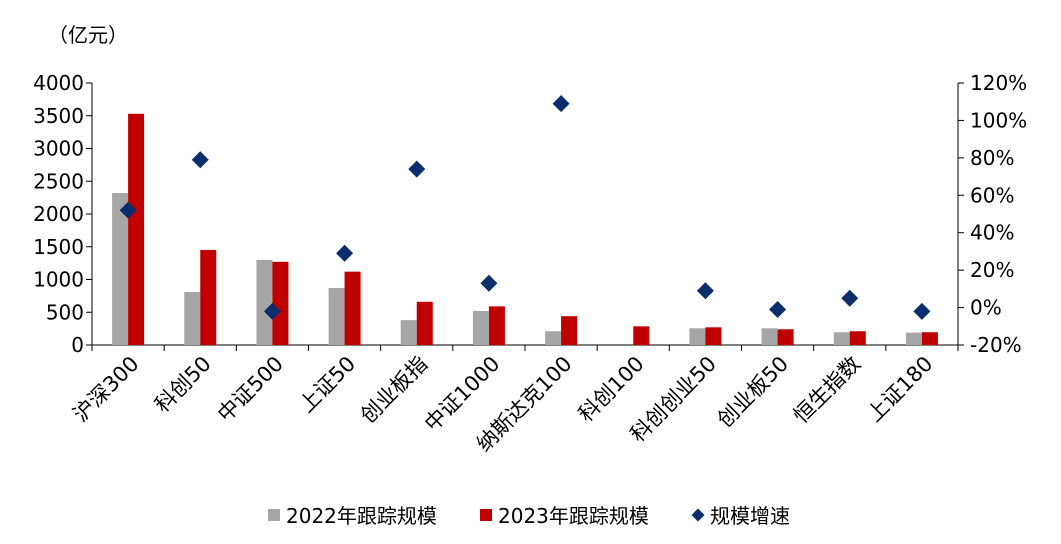 The height and width of the screenshot is (544, 1061). I want to click on x-tick-label: 沪深300, so click(106, 389).